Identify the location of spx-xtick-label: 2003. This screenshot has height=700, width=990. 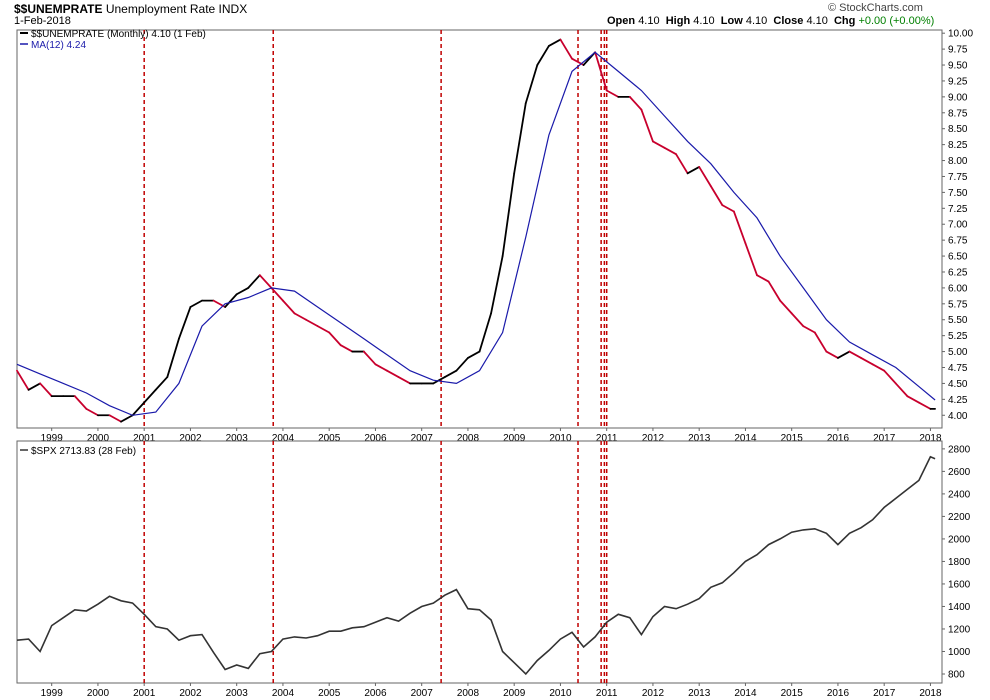
(237, 693).